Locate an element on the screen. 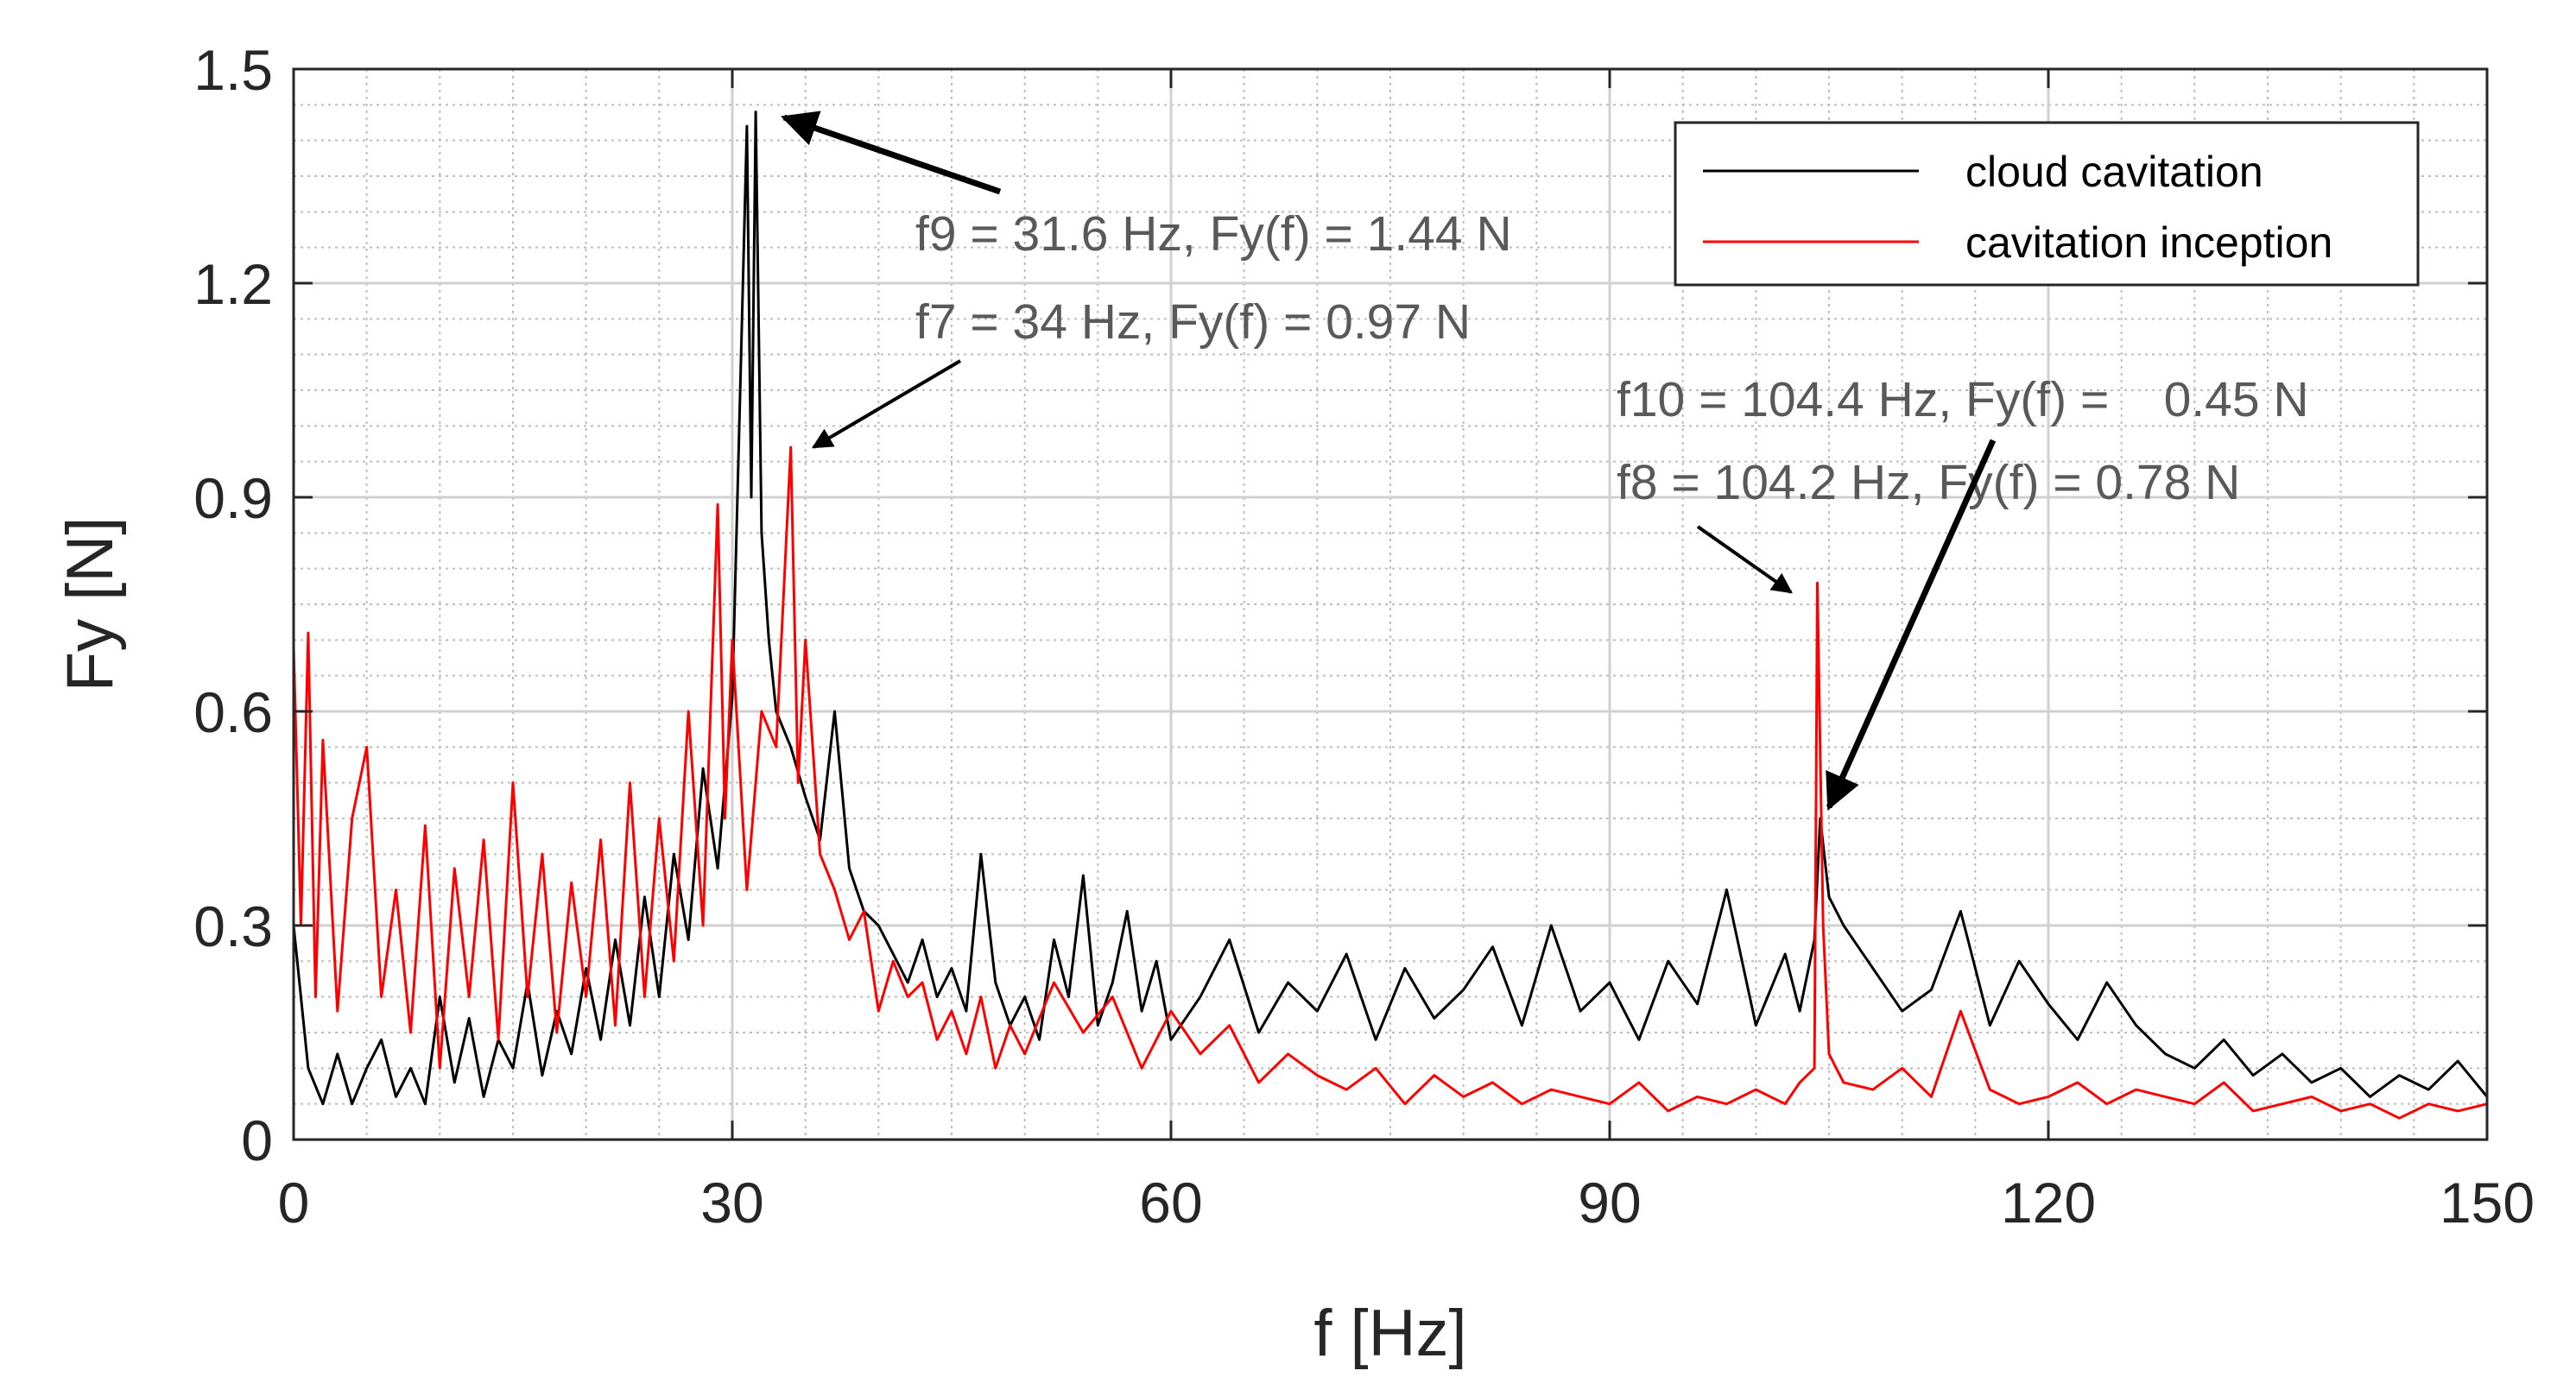  arrow-f7 is located at coordinates (886, 404).